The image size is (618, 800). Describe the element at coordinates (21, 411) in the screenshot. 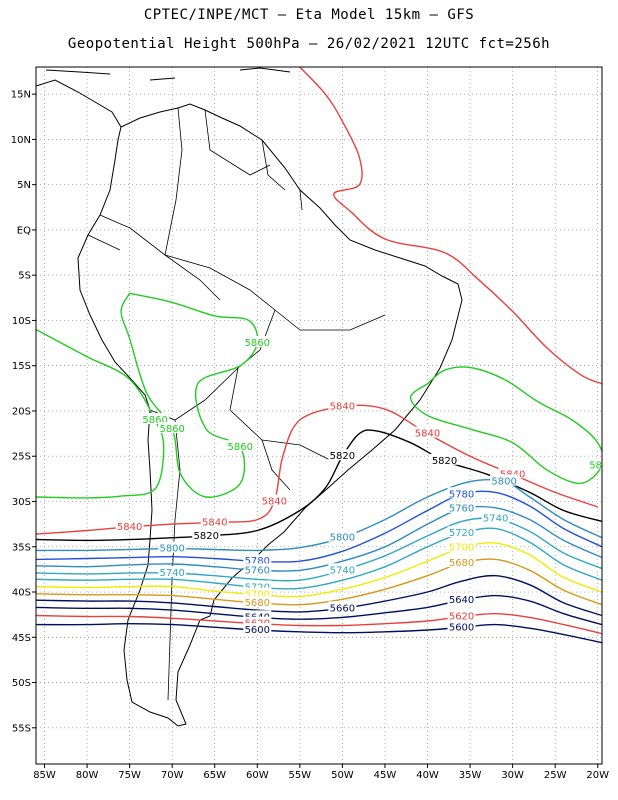

I see `lat-tick-label: 20S` at that location.